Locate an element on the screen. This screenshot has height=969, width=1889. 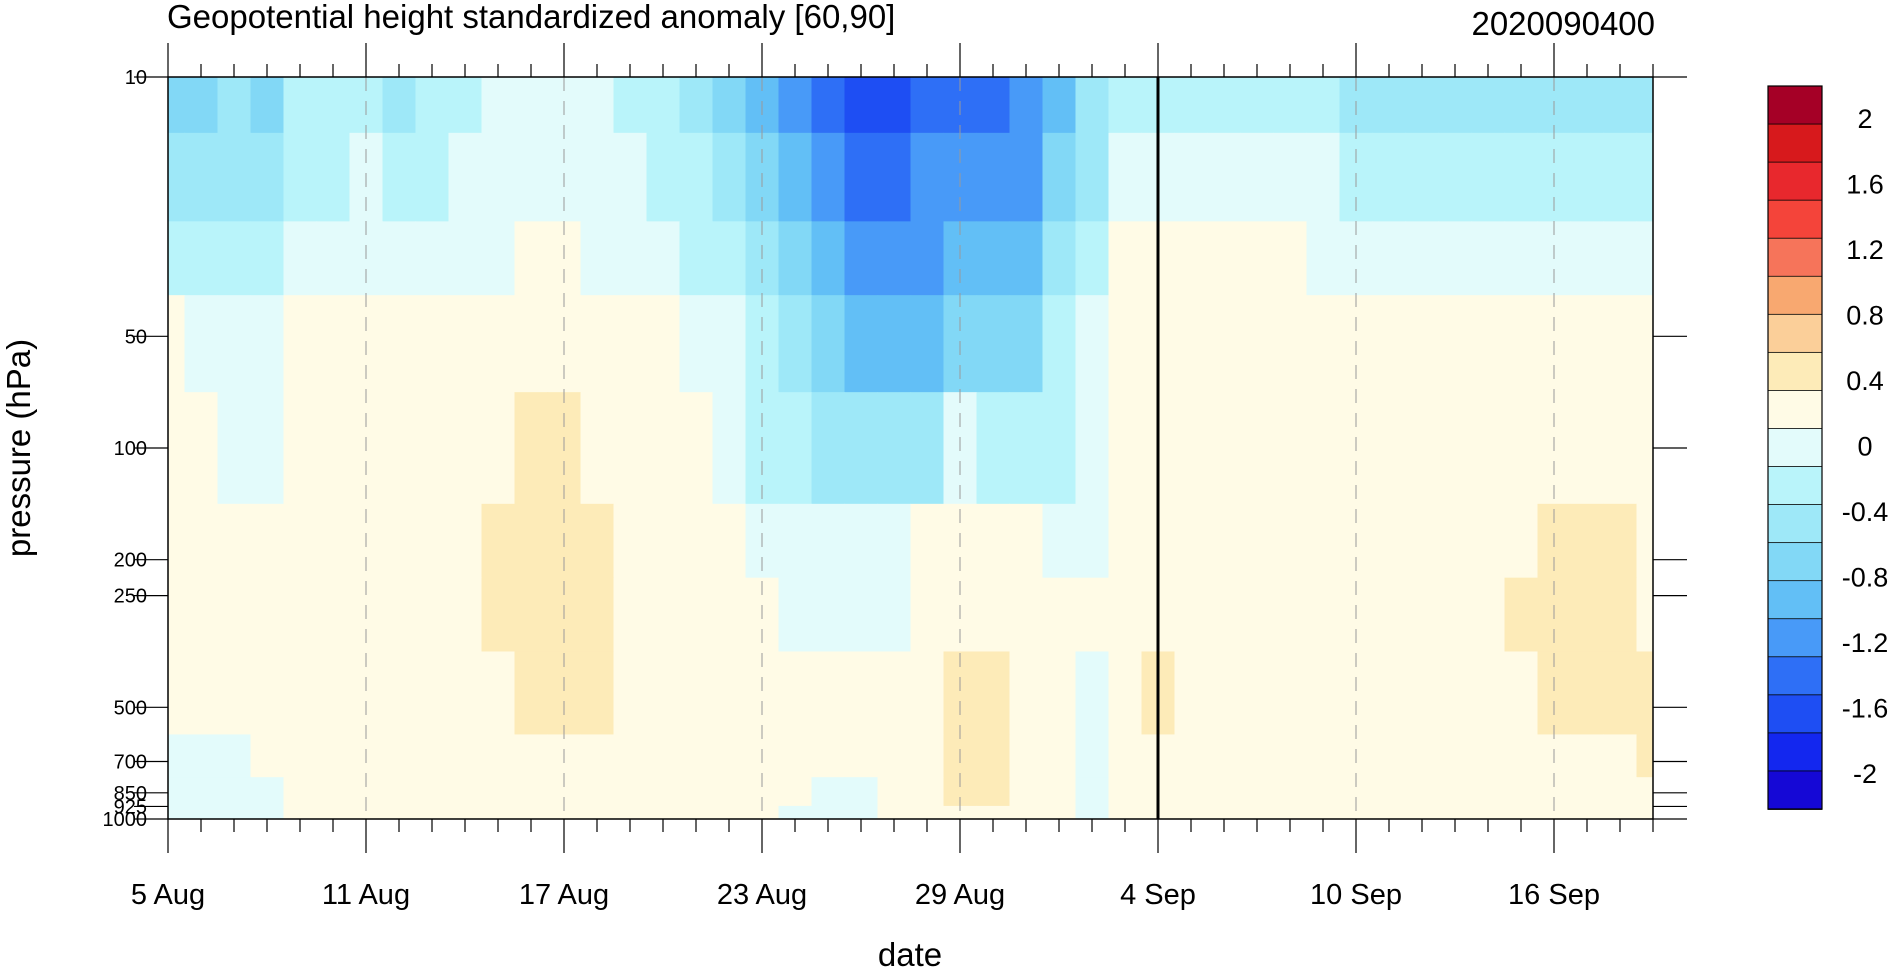
x-tick-label: 23 Aug is located at coordinates (762, 895).